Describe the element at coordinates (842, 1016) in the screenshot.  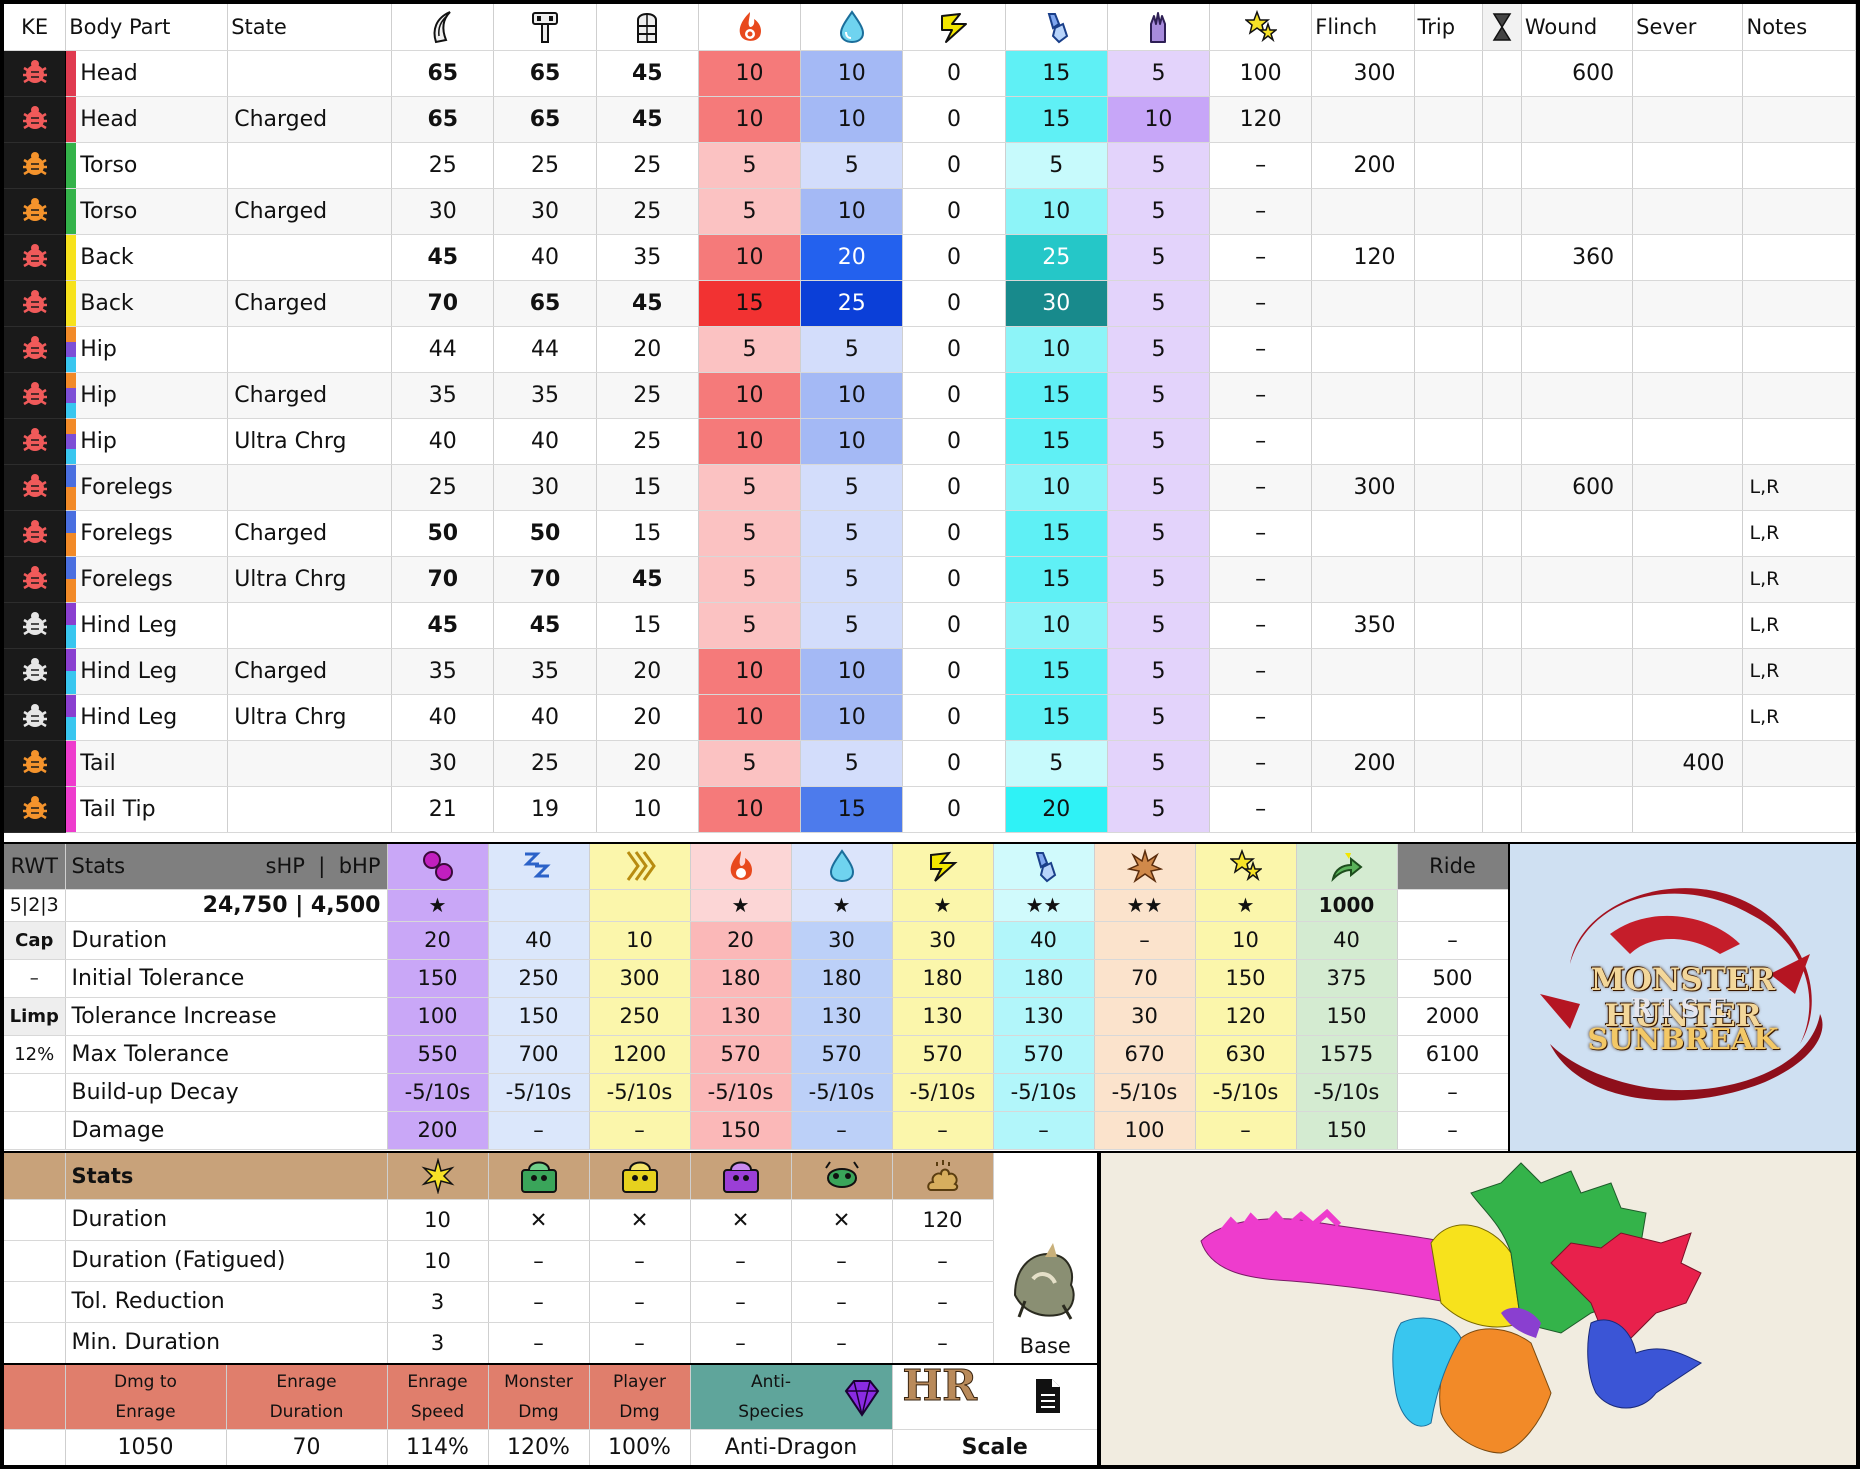
I see `status-value: 130` at that location.